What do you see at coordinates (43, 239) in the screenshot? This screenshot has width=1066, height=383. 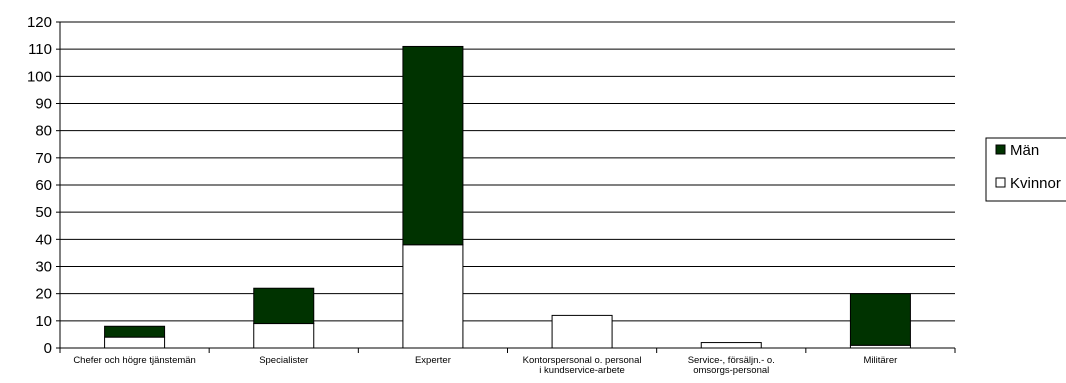 I see `y-tick-label: 40` at bounding box center [43, 239].